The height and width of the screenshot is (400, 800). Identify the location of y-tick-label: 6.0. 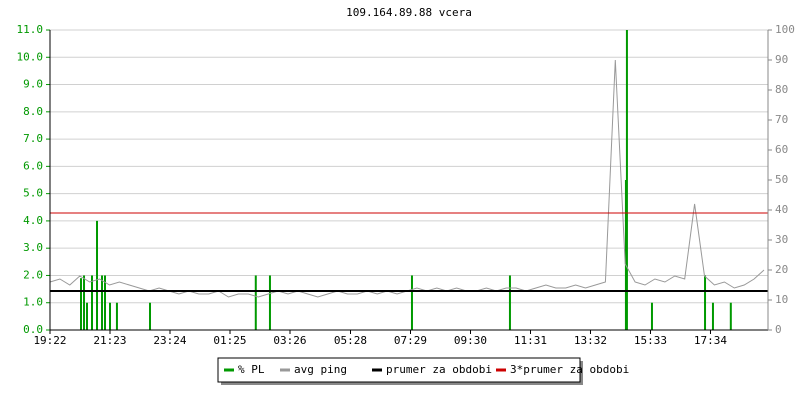
(33, 165).